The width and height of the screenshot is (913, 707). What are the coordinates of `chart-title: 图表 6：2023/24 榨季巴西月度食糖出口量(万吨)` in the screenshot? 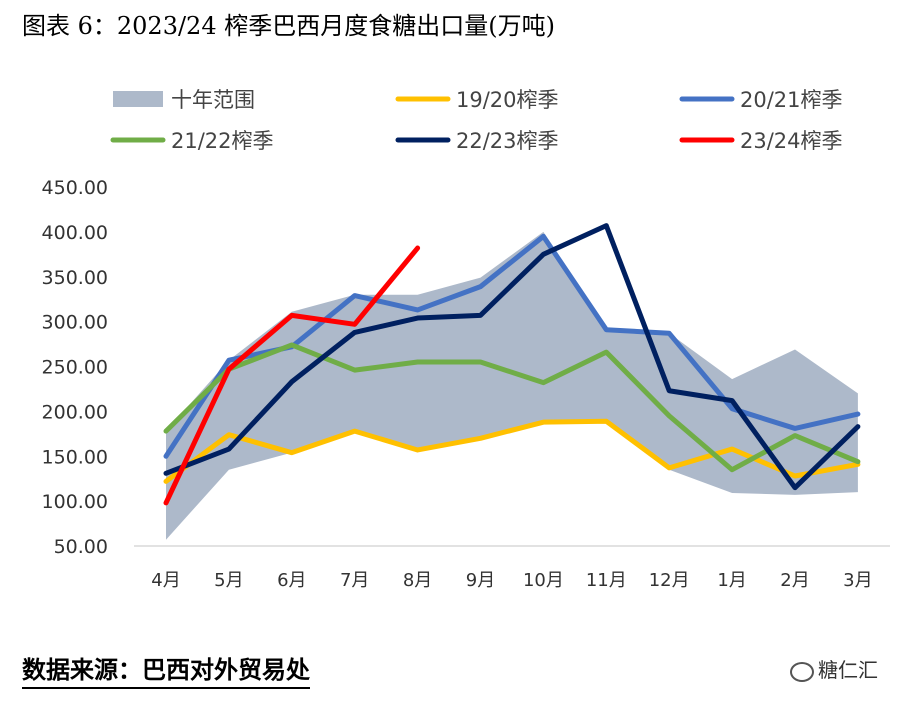 It's located at (288, 26).